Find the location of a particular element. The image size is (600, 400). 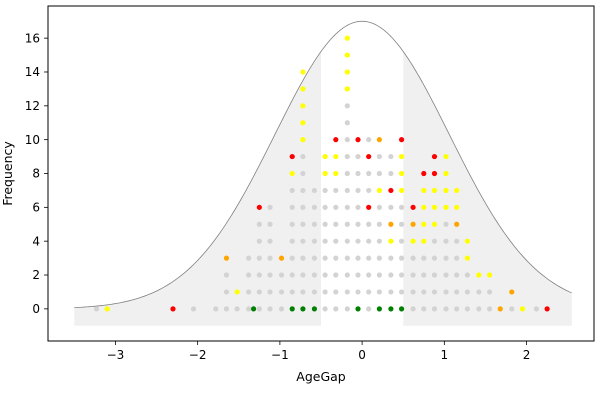

y-tick-label: 16 is located at coordinates (32, 38).